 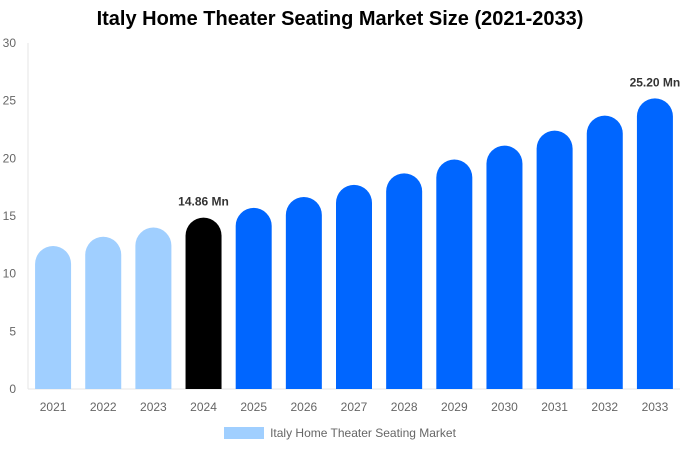 What do you see at coordinates (354, 407) in the screenshot?
I see `x-tick-label: 2027` at bounding box center [354, 407].